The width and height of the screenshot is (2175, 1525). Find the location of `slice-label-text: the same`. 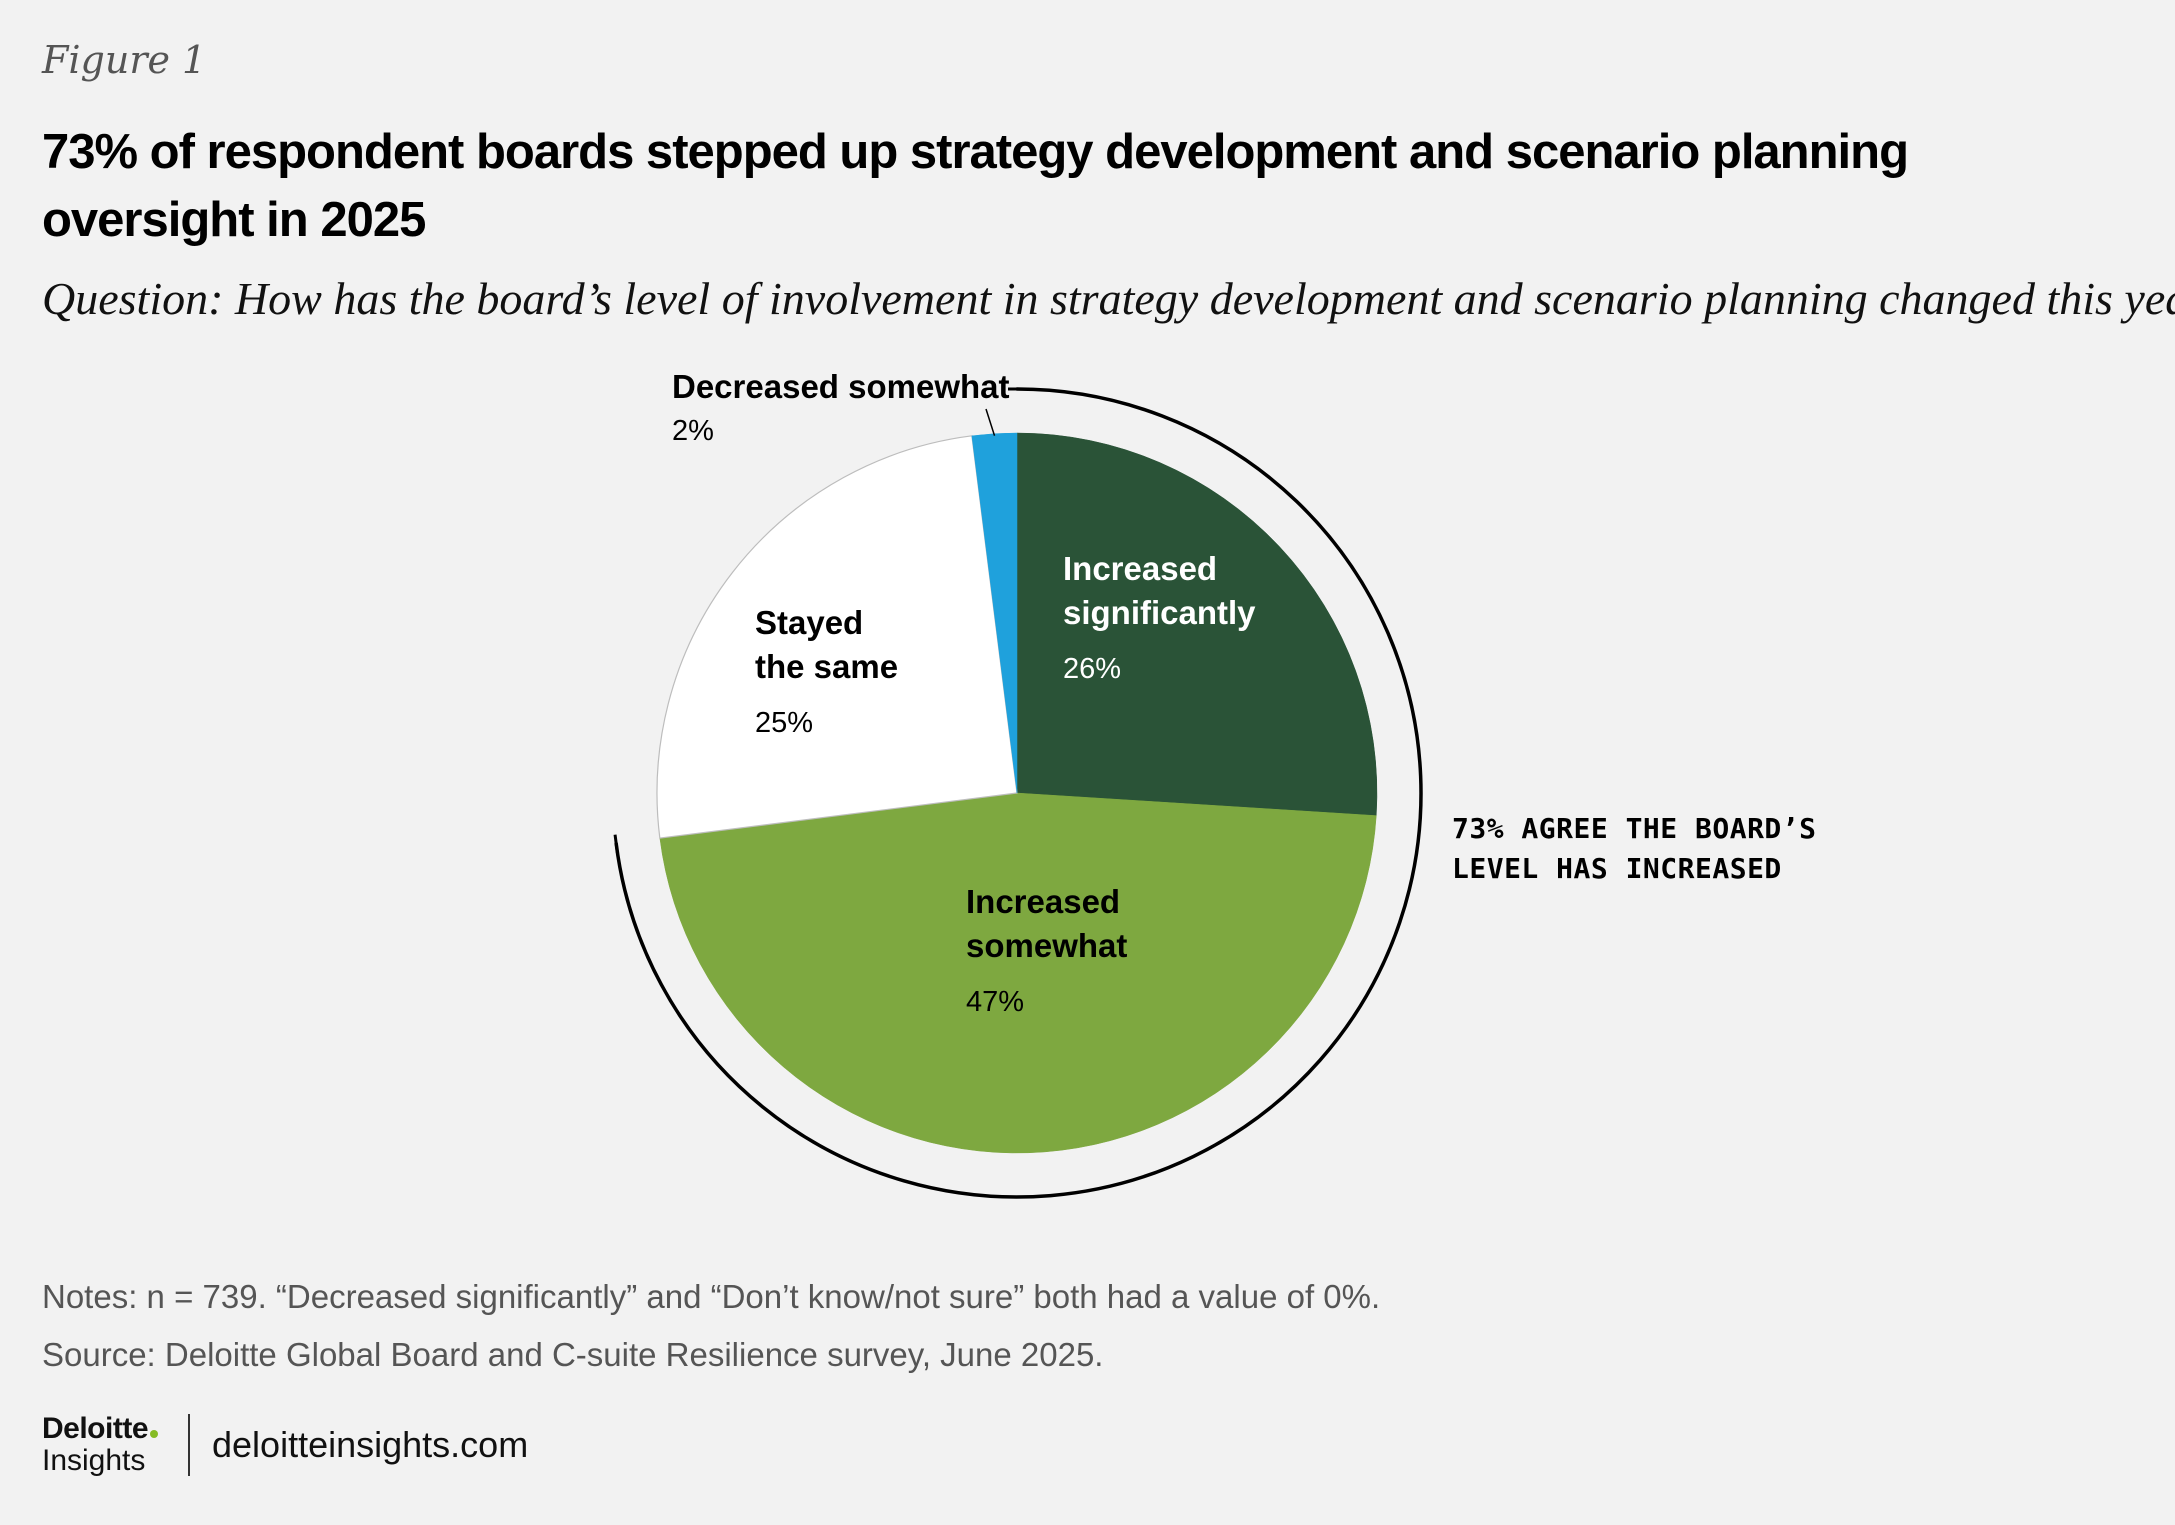

slice-label-text: the same is located at coordinates (826, 666).